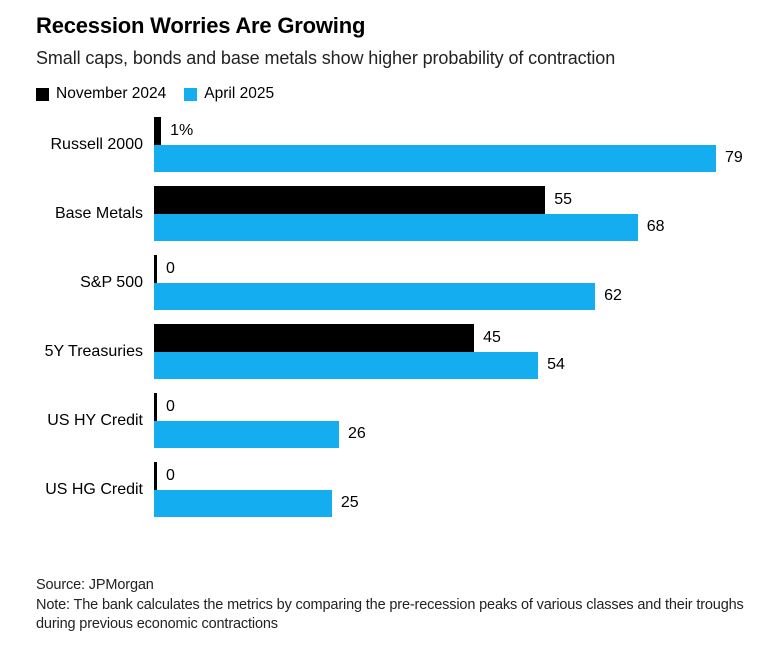 The width and height of the screenshot is (775, 648). Describe the element at coordinates (734, 158) in the screenshot. I see `value-label: 79` at that location.